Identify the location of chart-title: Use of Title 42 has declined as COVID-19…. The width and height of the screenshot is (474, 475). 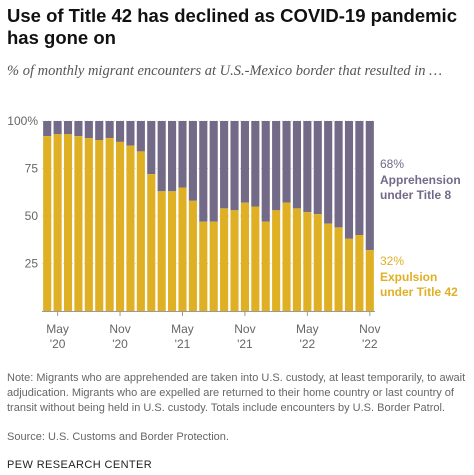
(232, 26).